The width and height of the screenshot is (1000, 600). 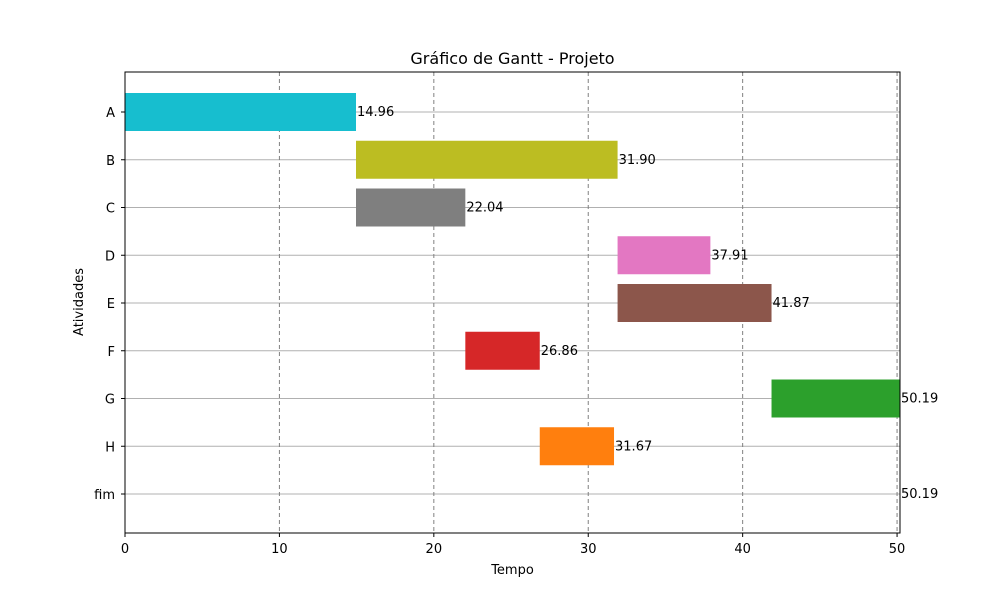 What do you see at coordinates (111, 304) in the screenshot?
I see `y-tick-label: E` at bounding box center [111, 304].